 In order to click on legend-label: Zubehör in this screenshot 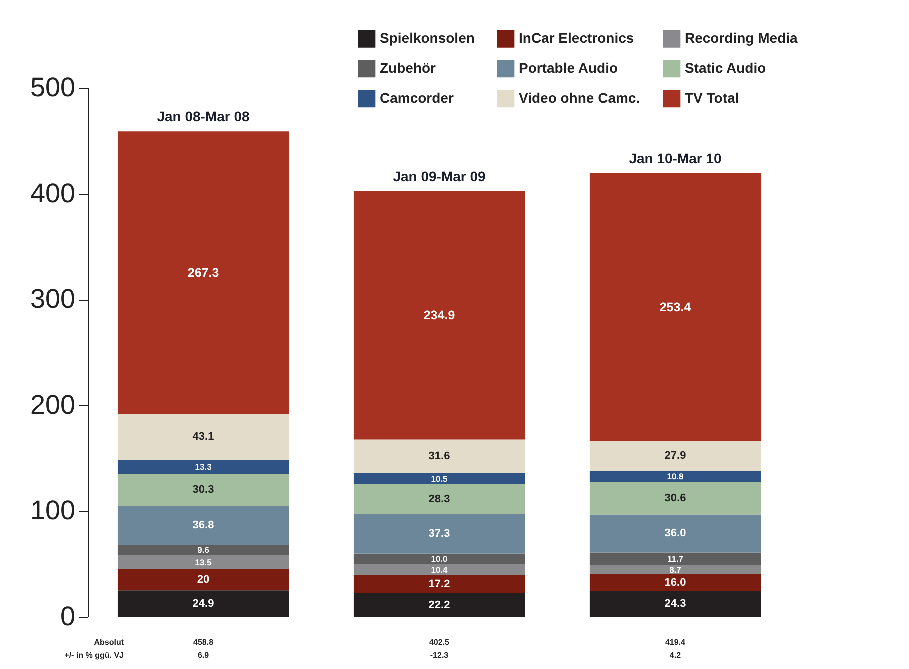, I will do `click(408, 68)`.